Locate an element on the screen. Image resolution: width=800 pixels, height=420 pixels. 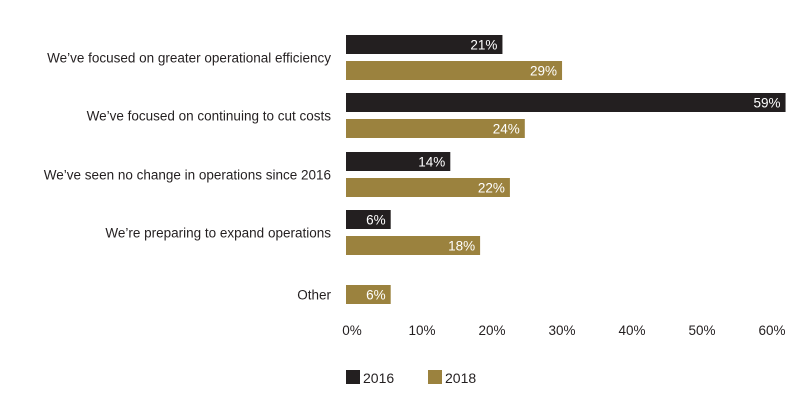
data-label: 14% is located at coordinates (431, 162).